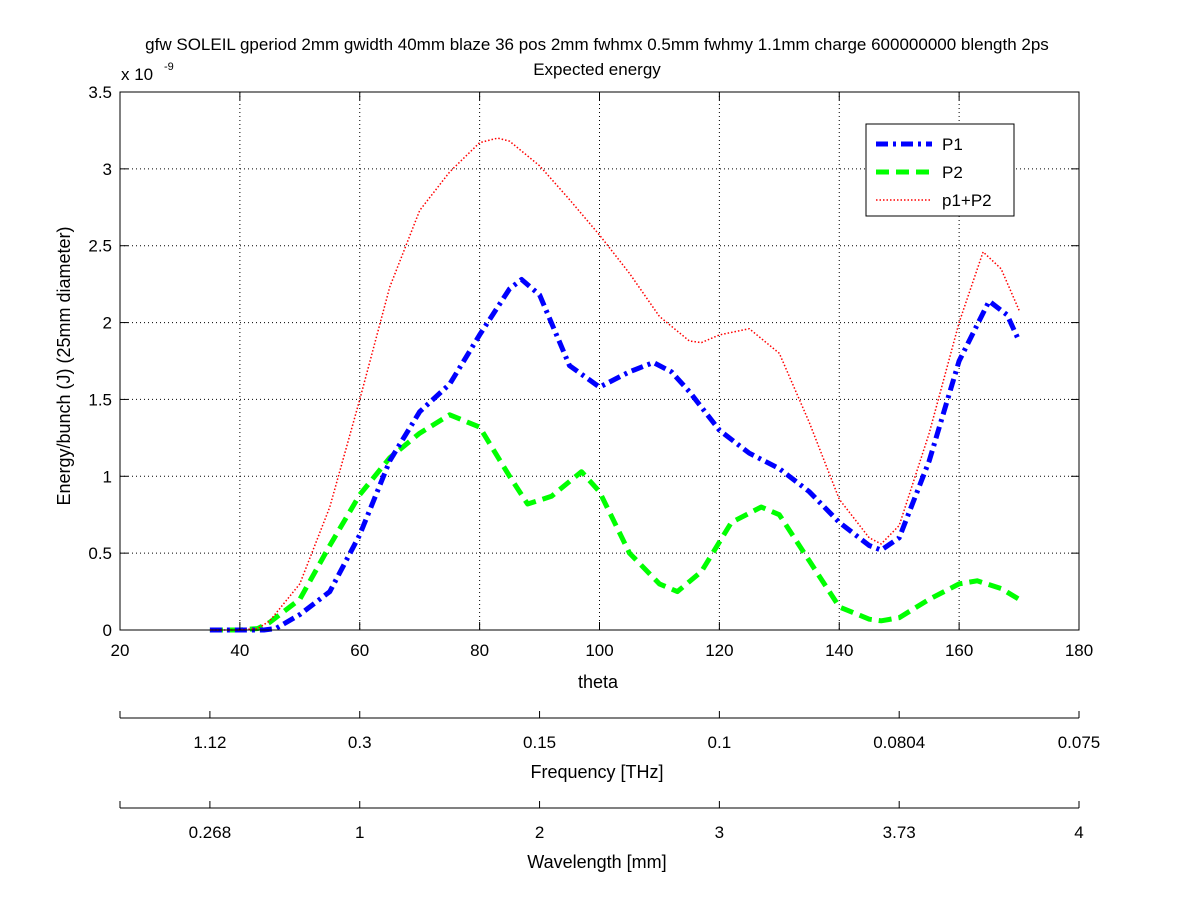  What do you see at coordinates (839, 650) in the screenshot?
I see `x-tick-label: 140` at bounding box center [839, 650].